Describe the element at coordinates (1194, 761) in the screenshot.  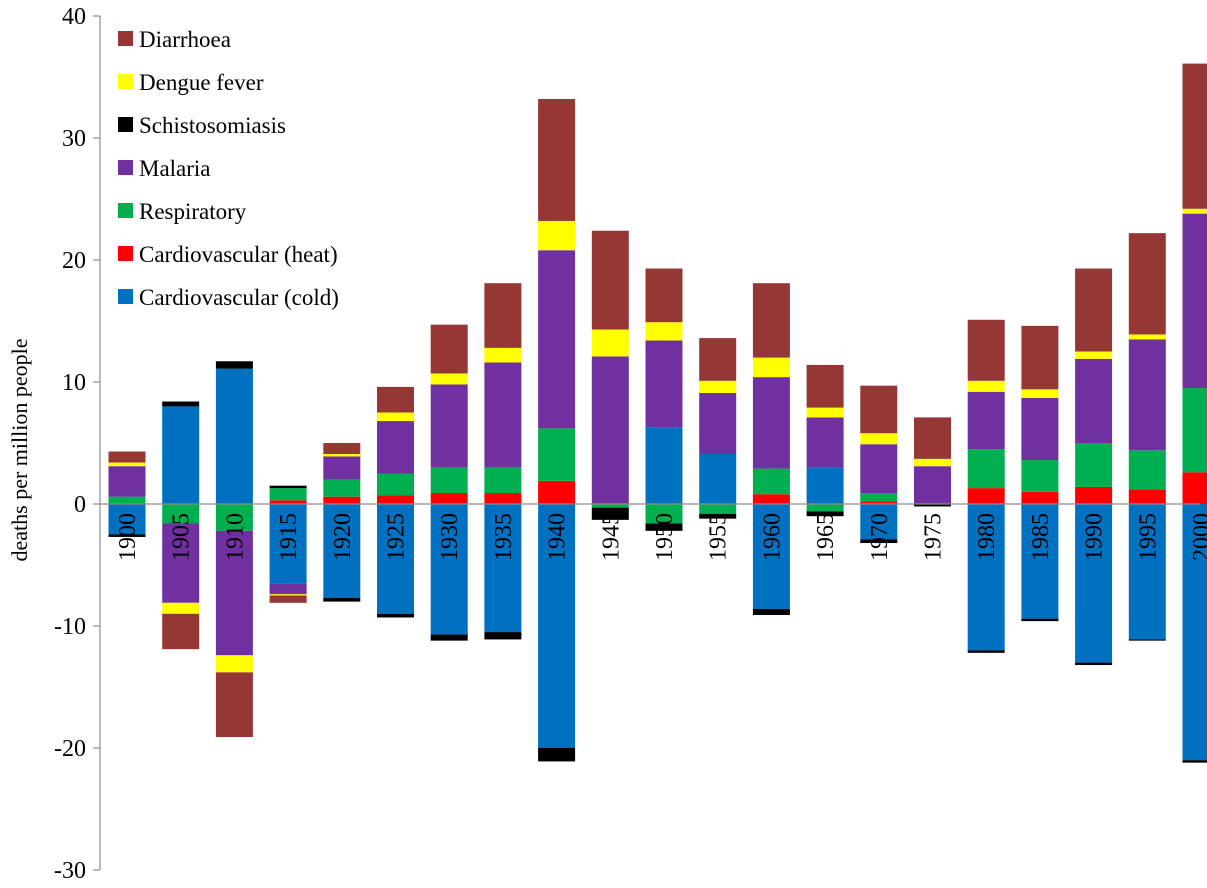
I see `bar-schistosomiasis-2000` at that location.